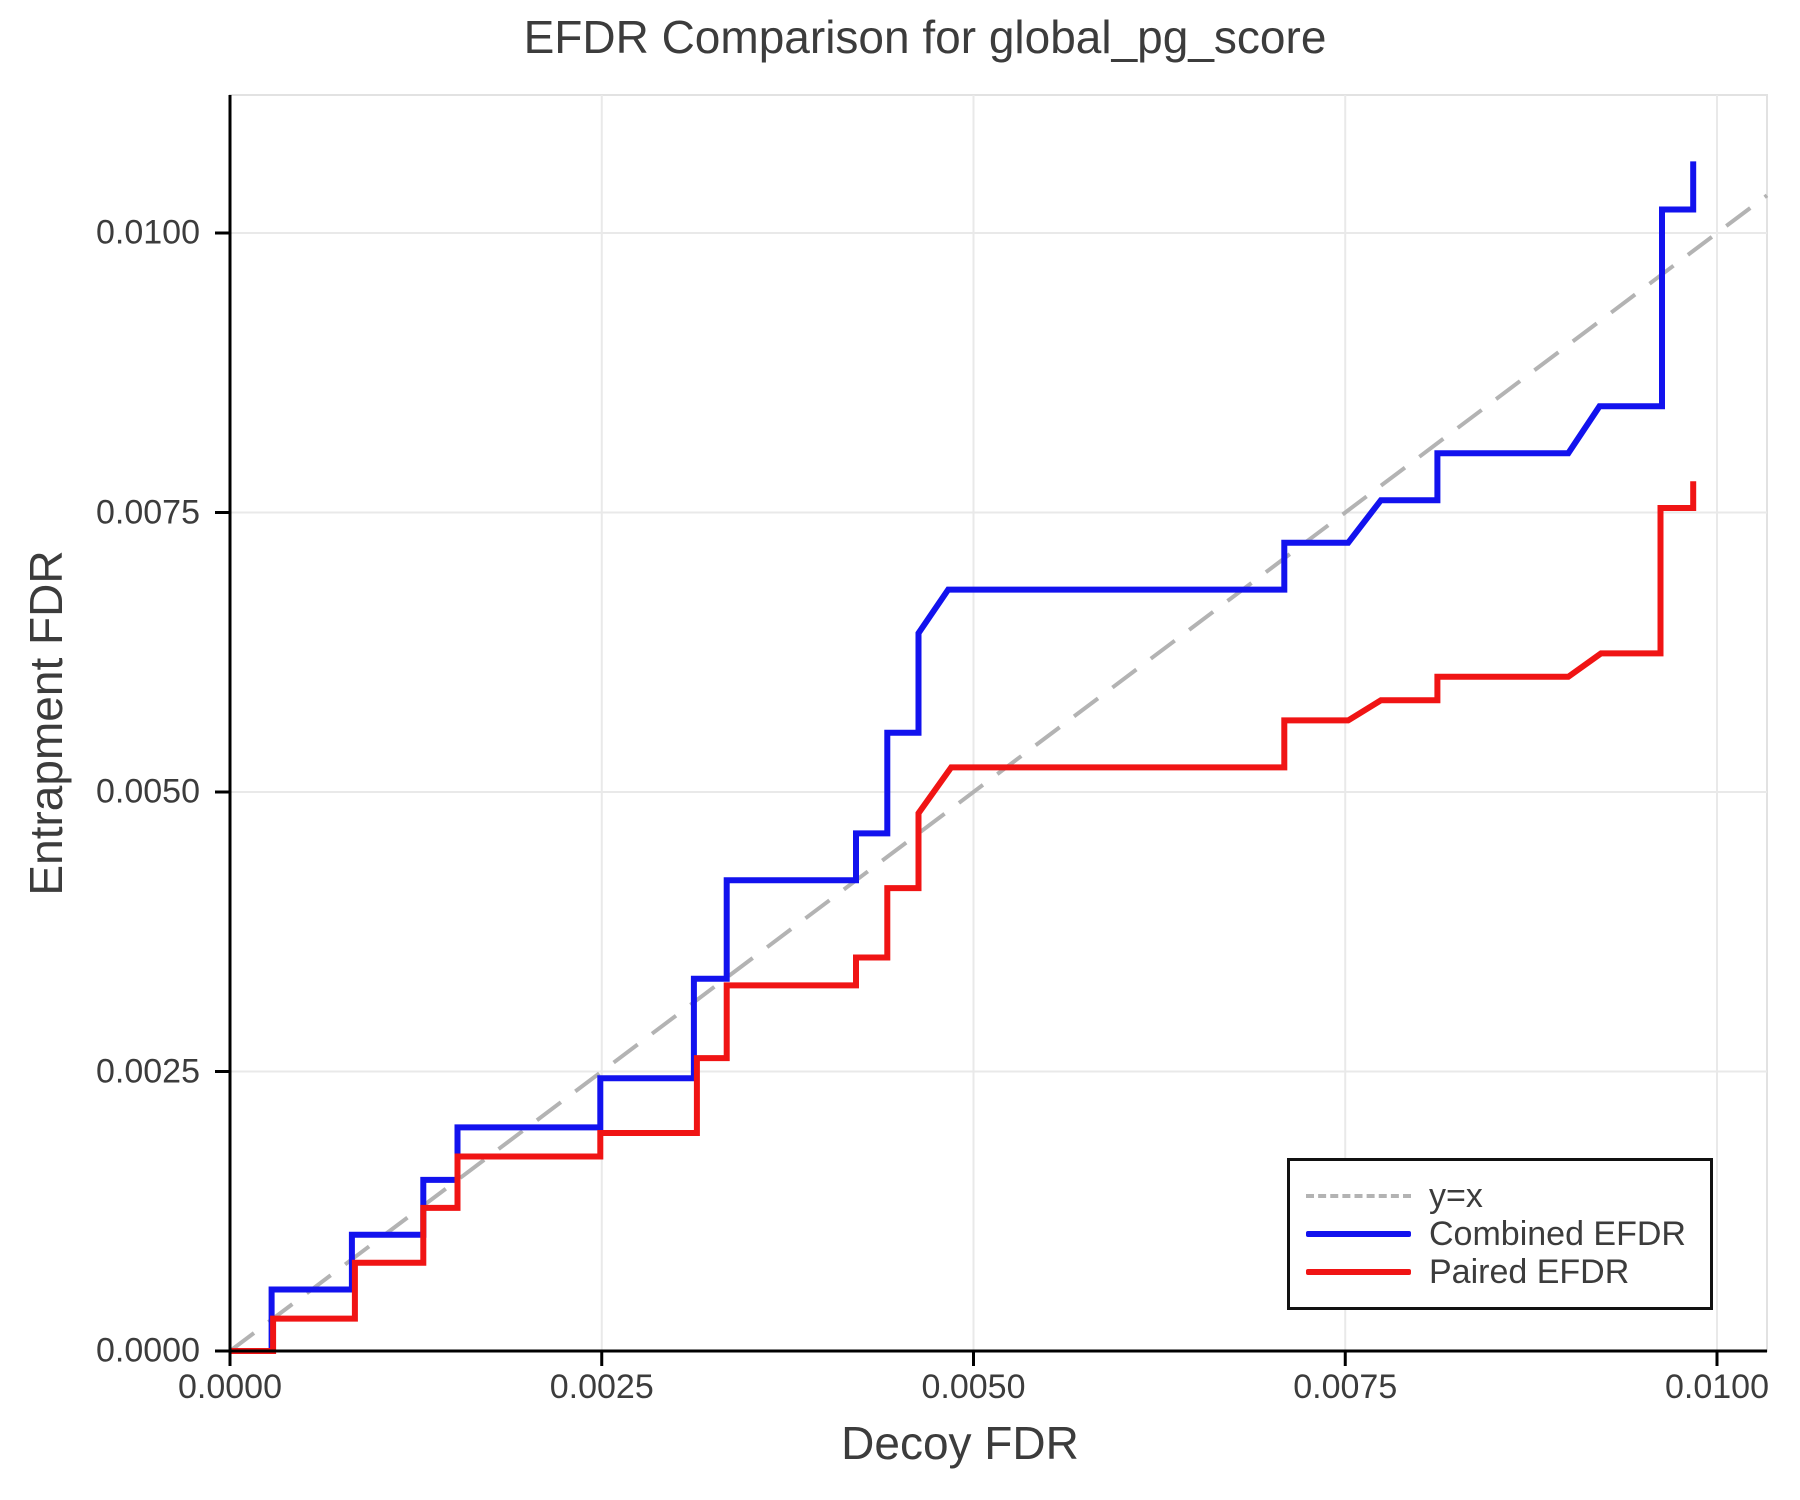 The width and height of the screenshot is (1800, 1500). I want to click on x-tick-label: 0.0075, so click(1345, 1387).